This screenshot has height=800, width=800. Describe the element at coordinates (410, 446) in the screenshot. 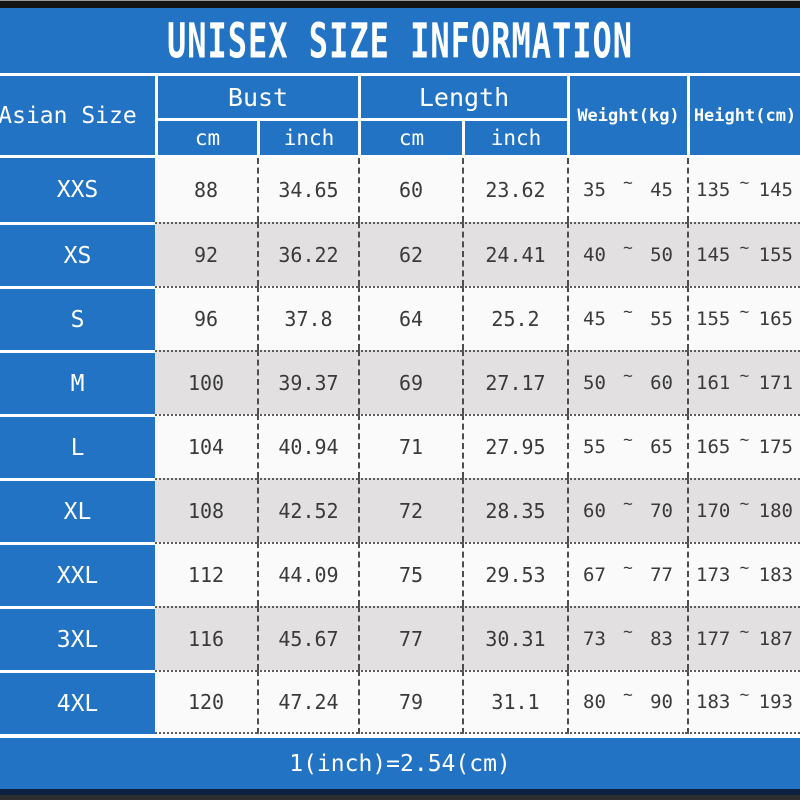

I see `length-cm-cell: 71` at that location.